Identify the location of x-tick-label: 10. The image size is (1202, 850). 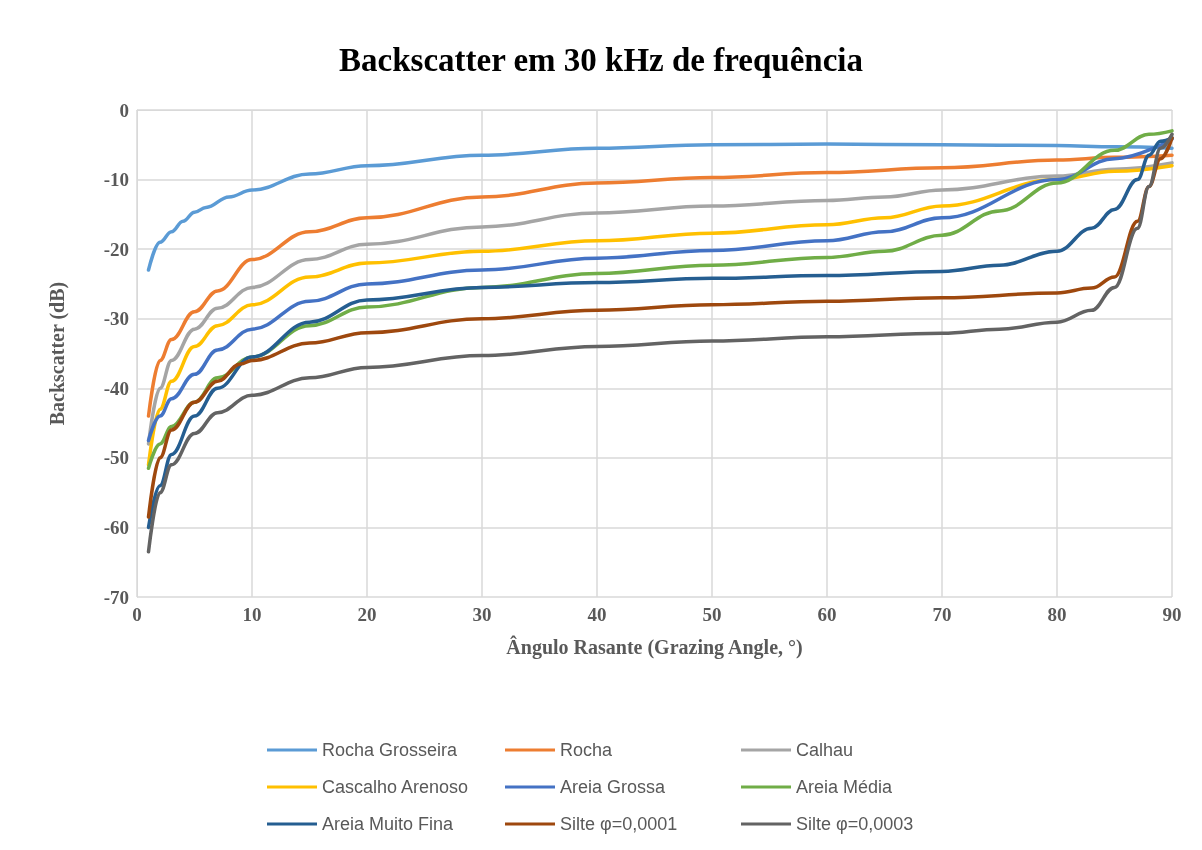
(252, 614).